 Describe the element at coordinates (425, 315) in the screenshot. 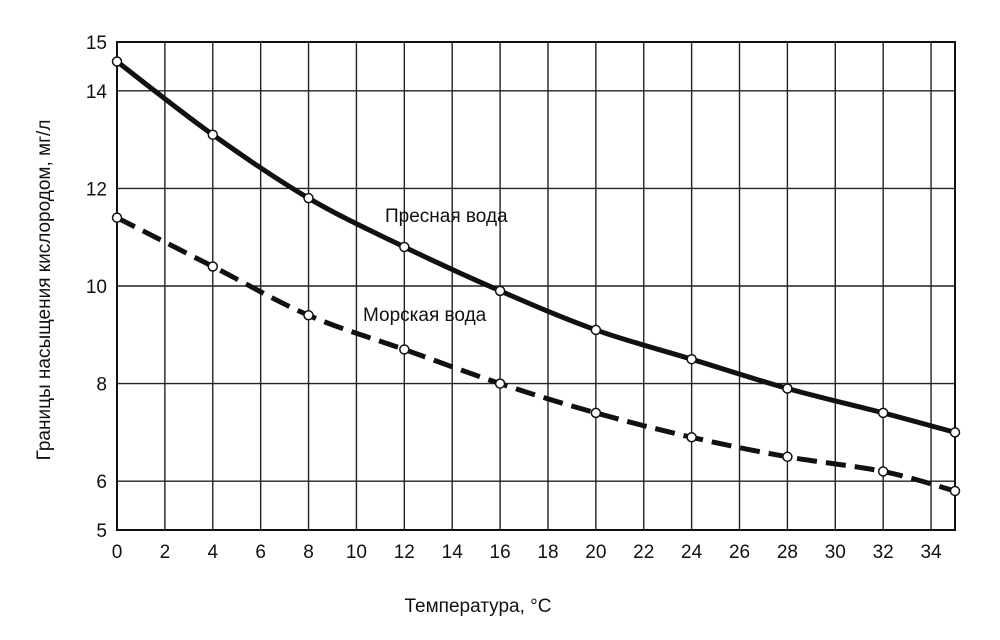

I see `series-label-sea-water: Морская вода` at that location.